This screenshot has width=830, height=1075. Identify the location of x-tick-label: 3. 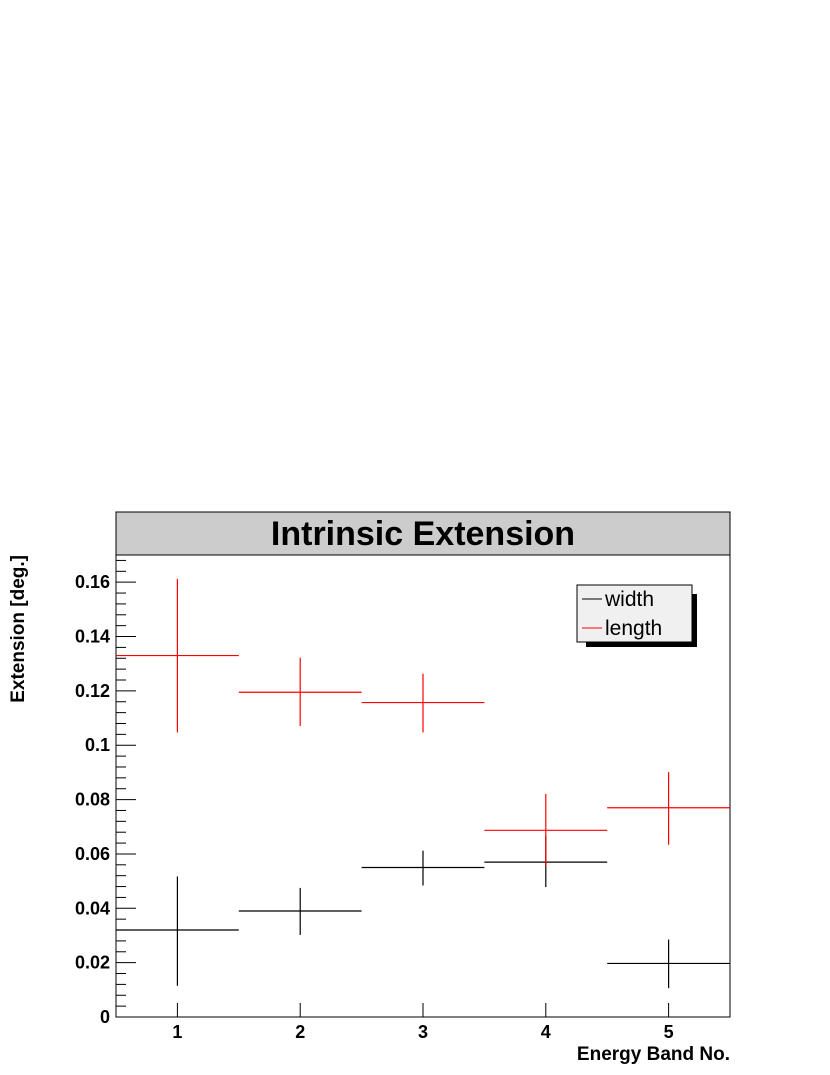
(423, 1032).